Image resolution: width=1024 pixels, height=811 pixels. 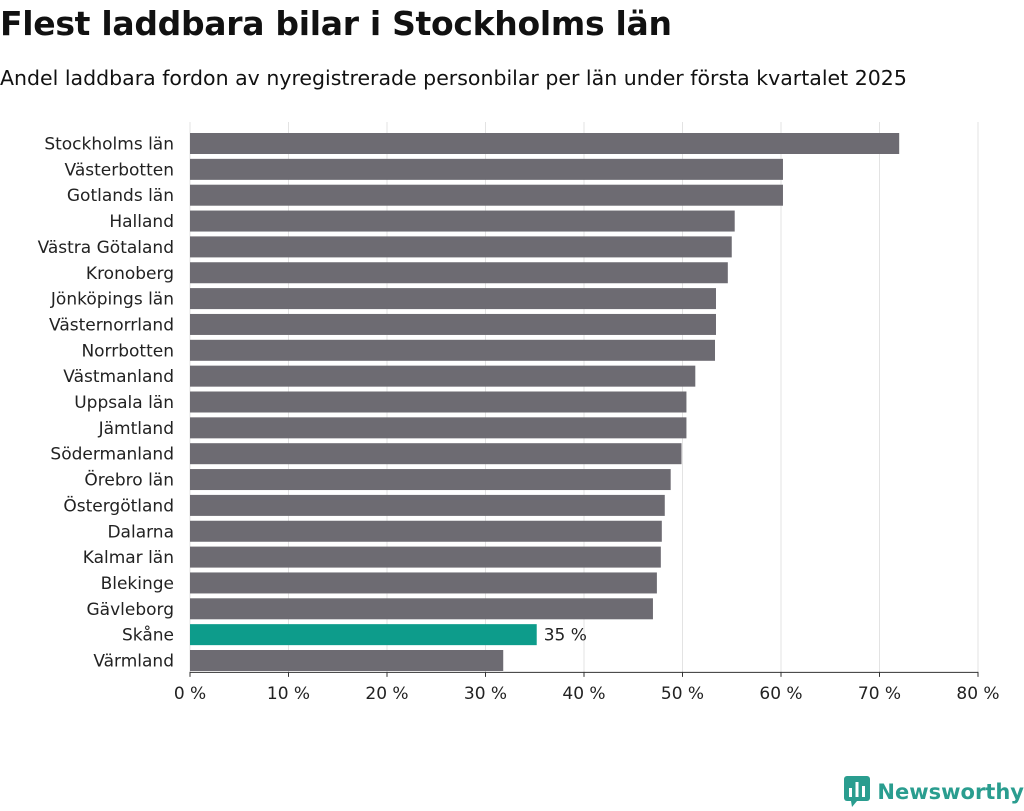 I want to click on brand-logo: Newsworthy, so click(x=934, y=792).